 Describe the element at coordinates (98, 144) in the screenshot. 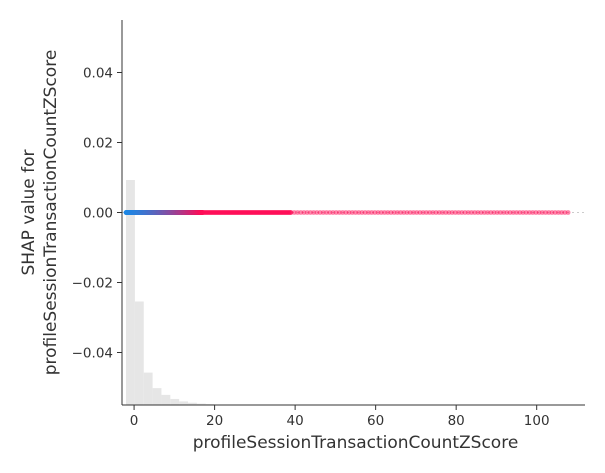

I see `y-tick-label: 0.02` at that location.